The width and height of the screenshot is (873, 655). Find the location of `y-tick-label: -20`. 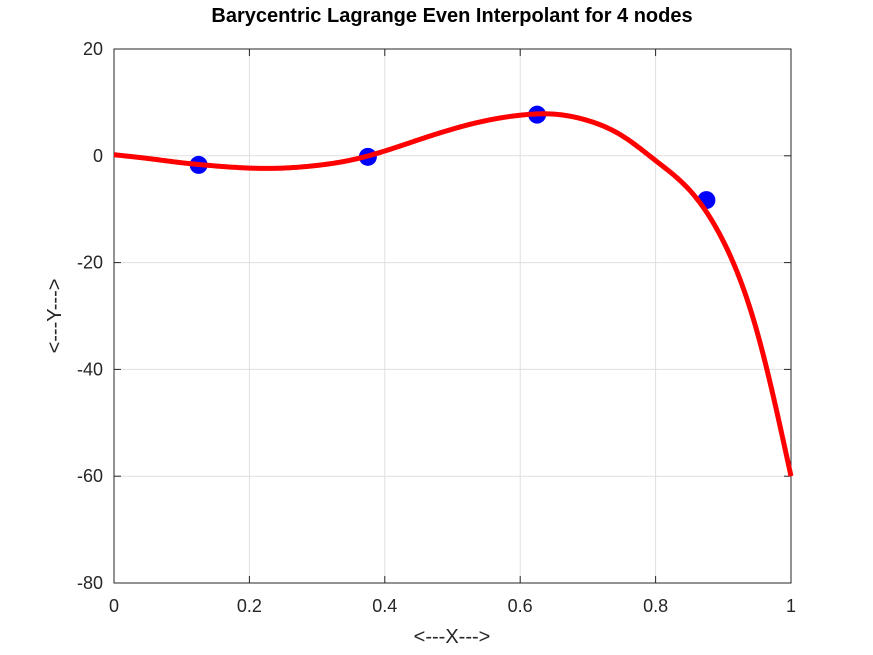

y-tick-label: -20 is located at coordinates (90, 263).